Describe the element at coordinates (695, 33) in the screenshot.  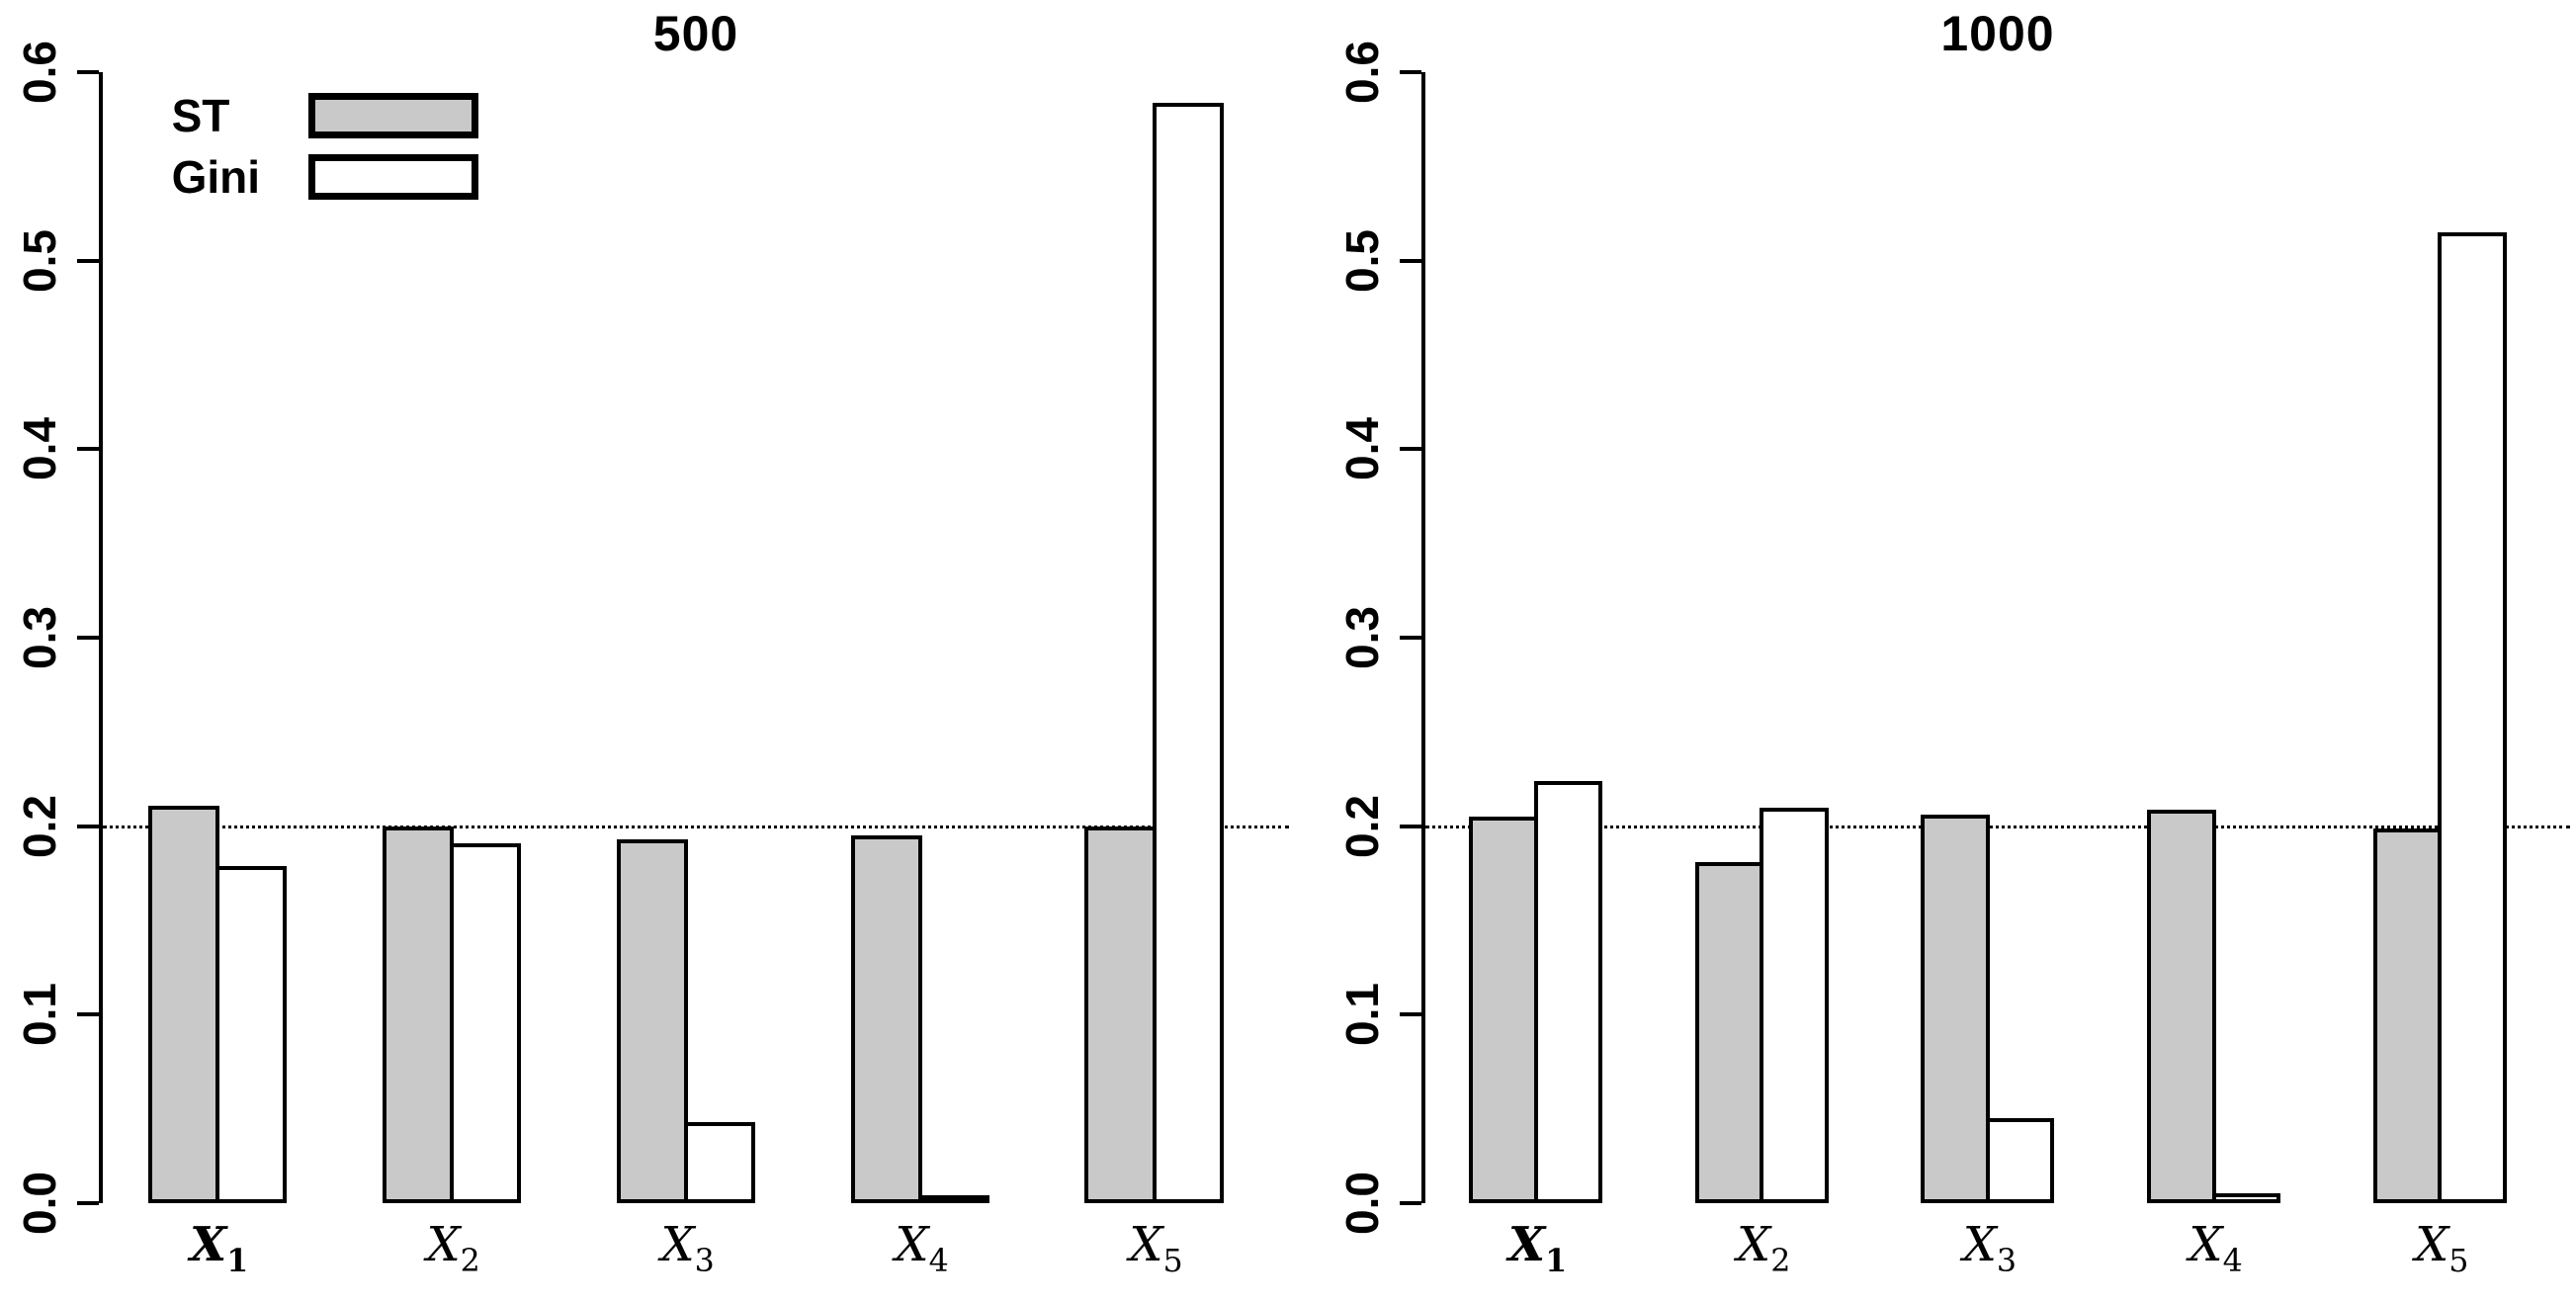
I see `panel-title: 500` at that location.